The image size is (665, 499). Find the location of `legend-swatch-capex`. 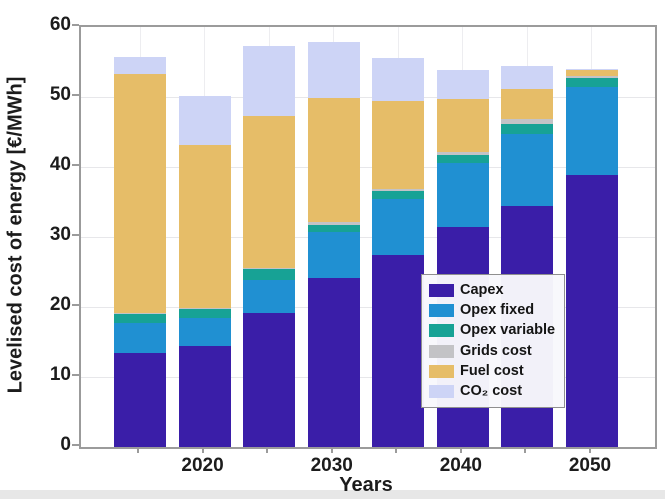

legend-swatch-capex is located at coordinates (441, 290).